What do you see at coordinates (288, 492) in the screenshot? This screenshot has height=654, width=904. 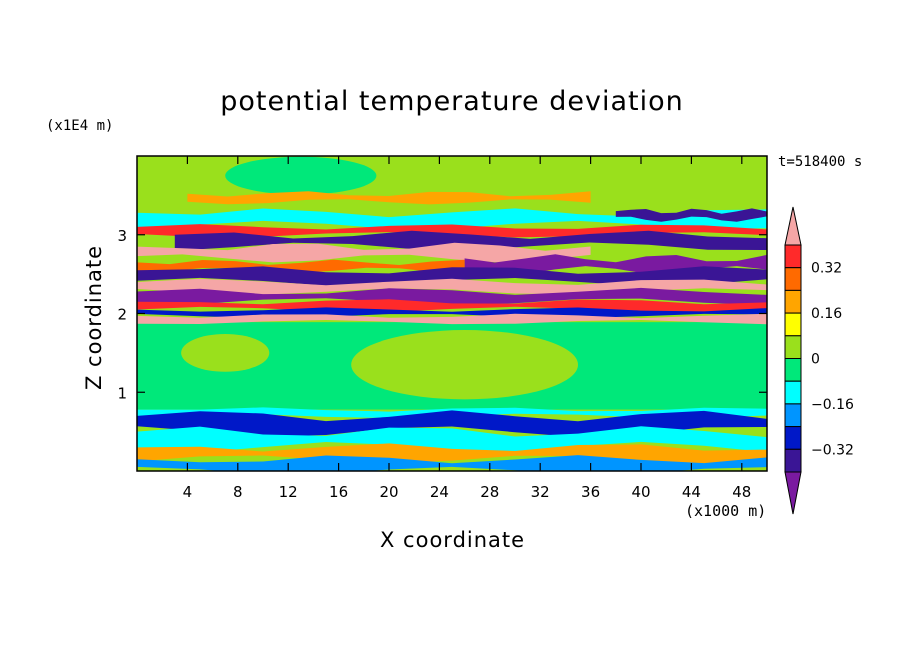 I see `x-tick-label: 12` at bounding box center [288, 492].